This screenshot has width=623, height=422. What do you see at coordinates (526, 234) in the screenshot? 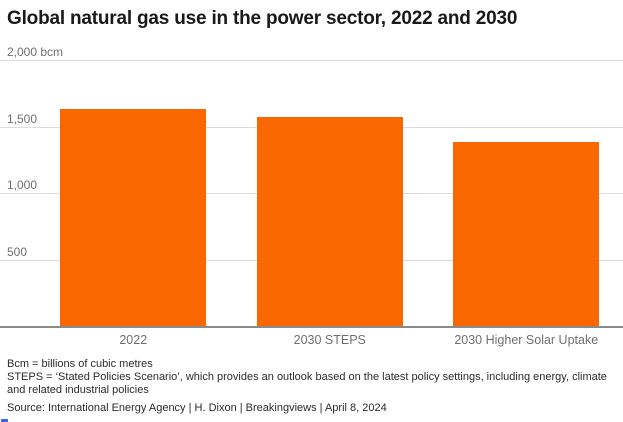
I see `bar-2030-higher-solar-uptake` at bounding box center [526, 234].